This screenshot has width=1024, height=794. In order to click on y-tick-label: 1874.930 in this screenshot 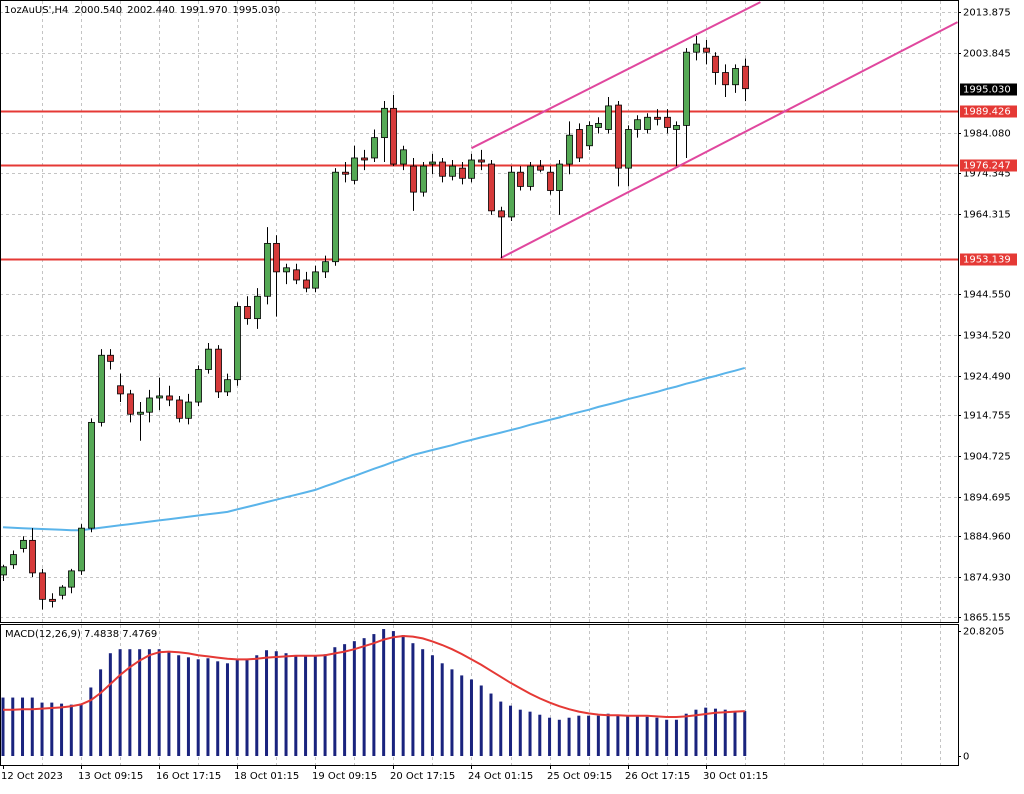, I will do `click(987, 578)`.